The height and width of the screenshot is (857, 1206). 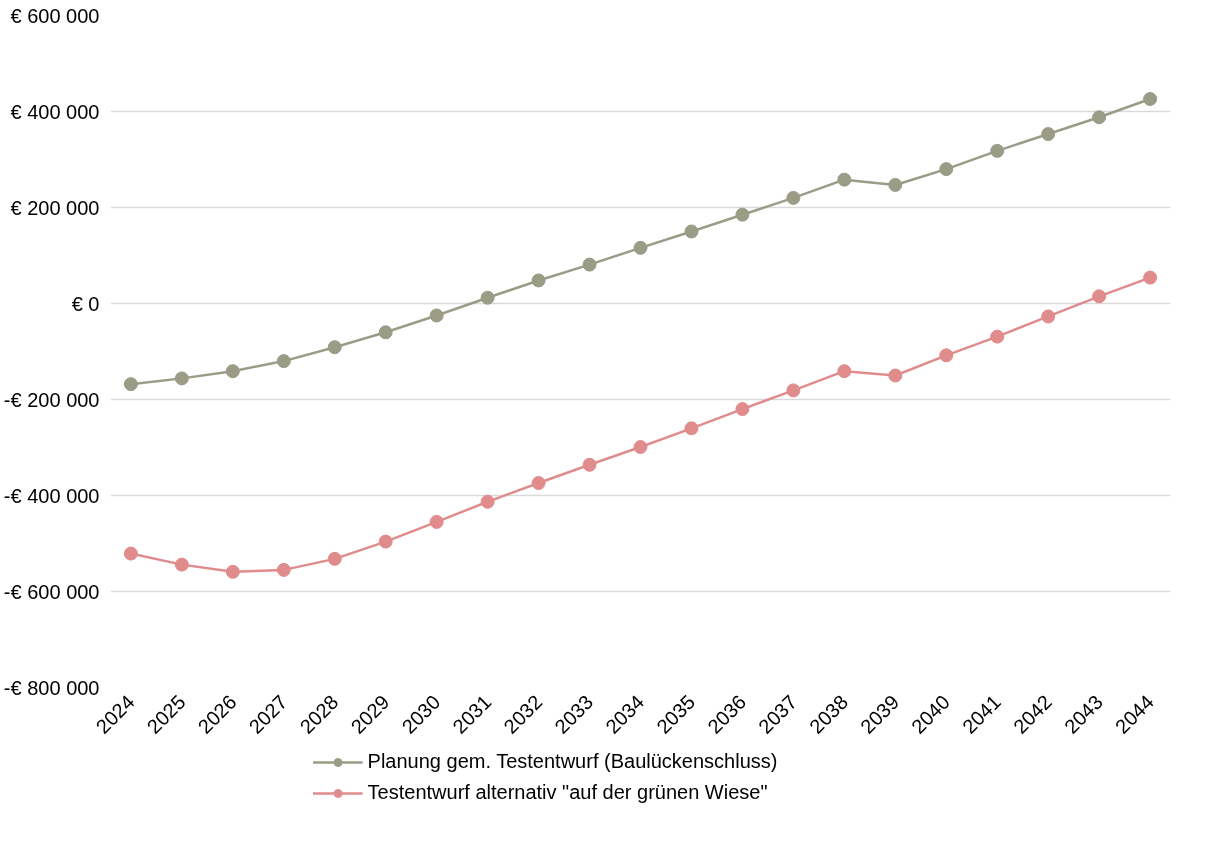 What do you see at coordinates (55, 15) in the screenshot?
I see `y-tick-label: € 600 000` at bounding box center [55, 15].